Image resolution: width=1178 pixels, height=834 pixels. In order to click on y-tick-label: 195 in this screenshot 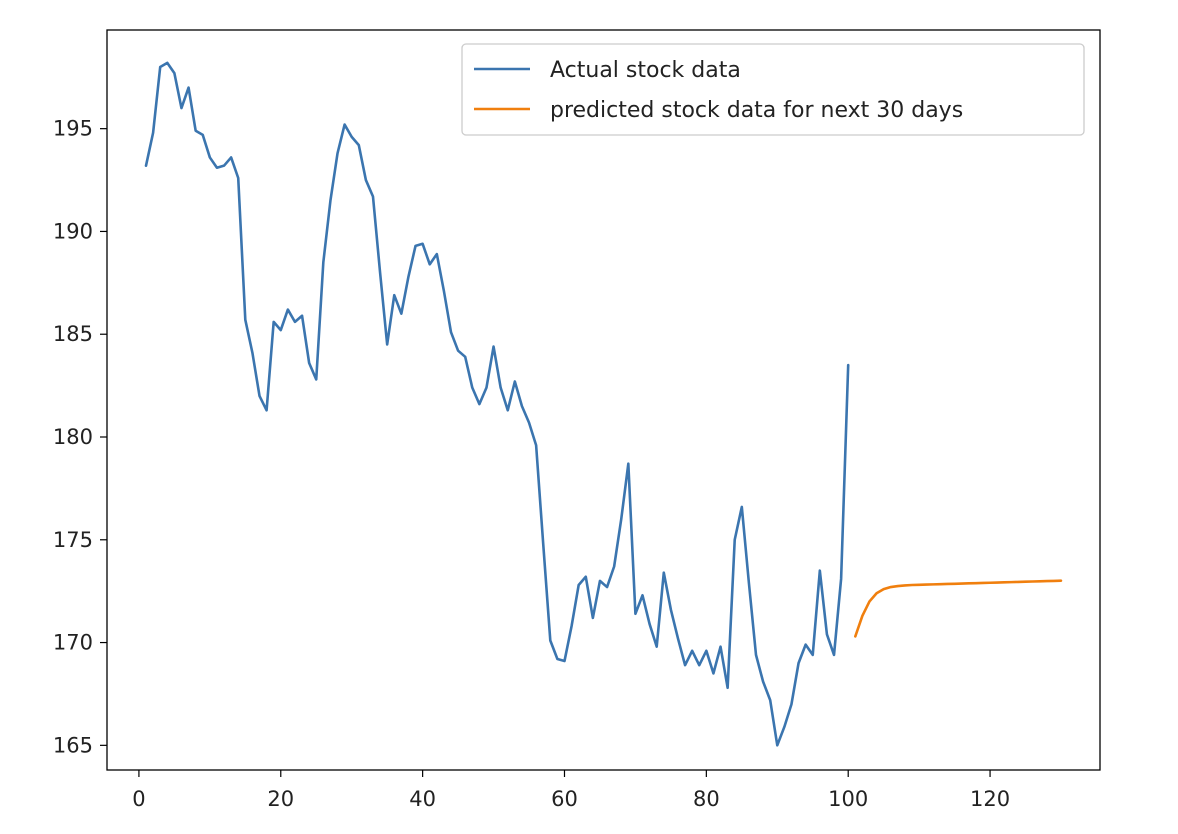, I will do `click(73, 129)`.